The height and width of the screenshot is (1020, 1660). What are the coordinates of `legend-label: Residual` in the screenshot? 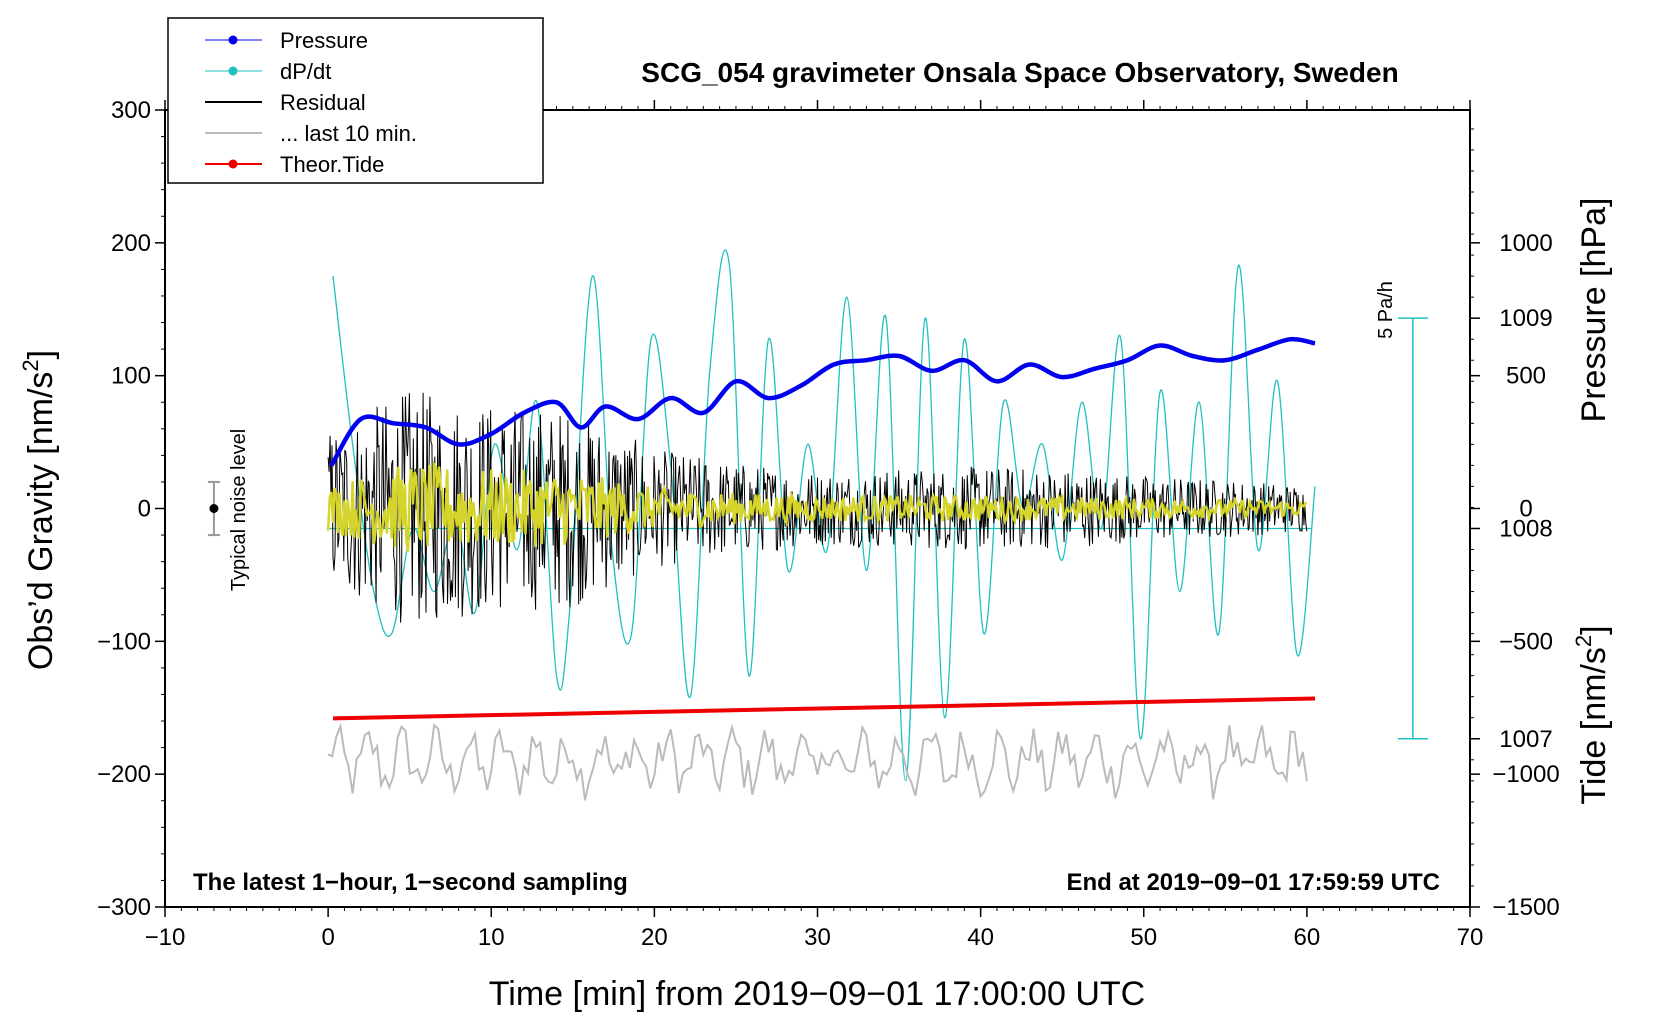 It's located at (323, 102).